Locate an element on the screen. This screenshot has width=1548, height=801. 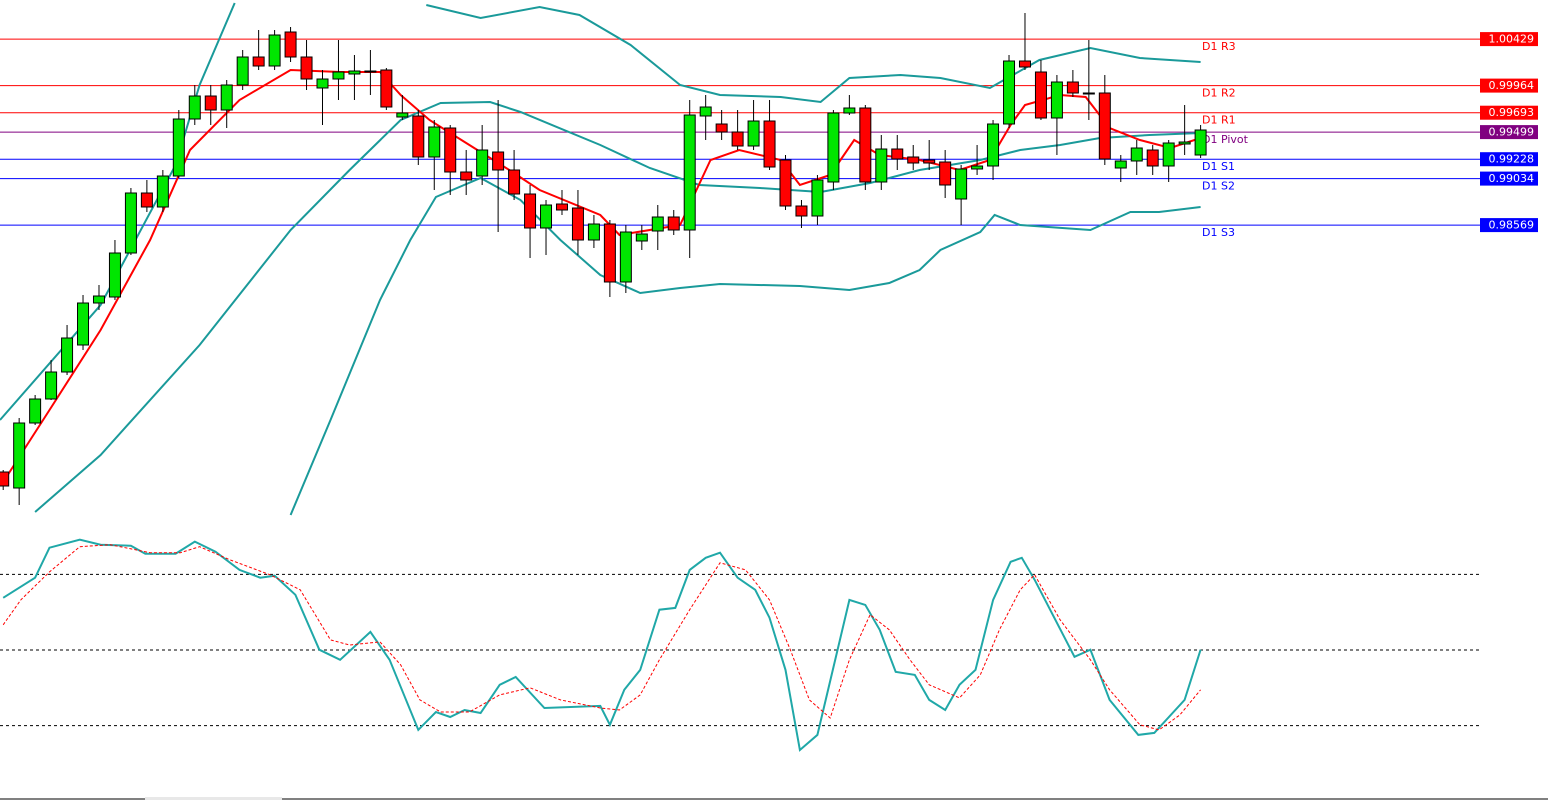
pivot-value: 0.99499 is located at coordinates (1512, 132).